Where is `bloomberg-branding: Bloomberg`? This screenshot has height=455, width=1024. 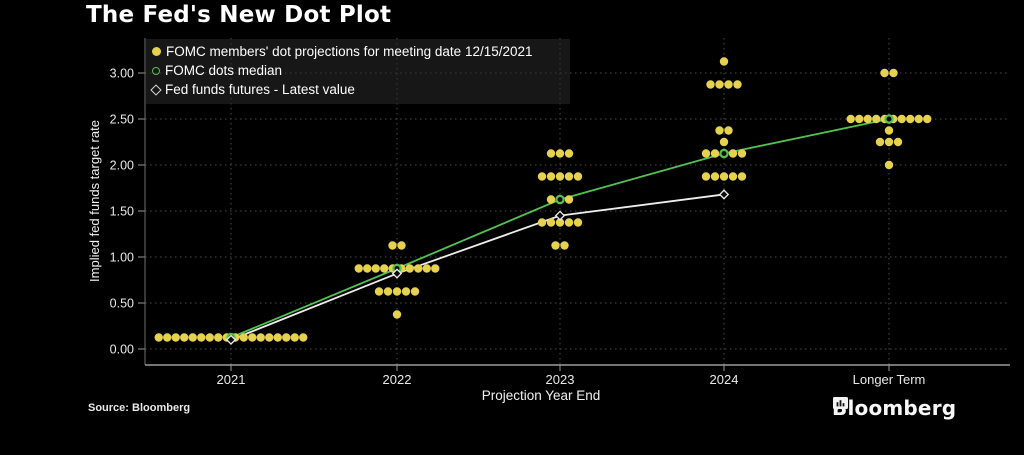 bloomberg-branding: Bloomberg is located at coordinates (894, 408).